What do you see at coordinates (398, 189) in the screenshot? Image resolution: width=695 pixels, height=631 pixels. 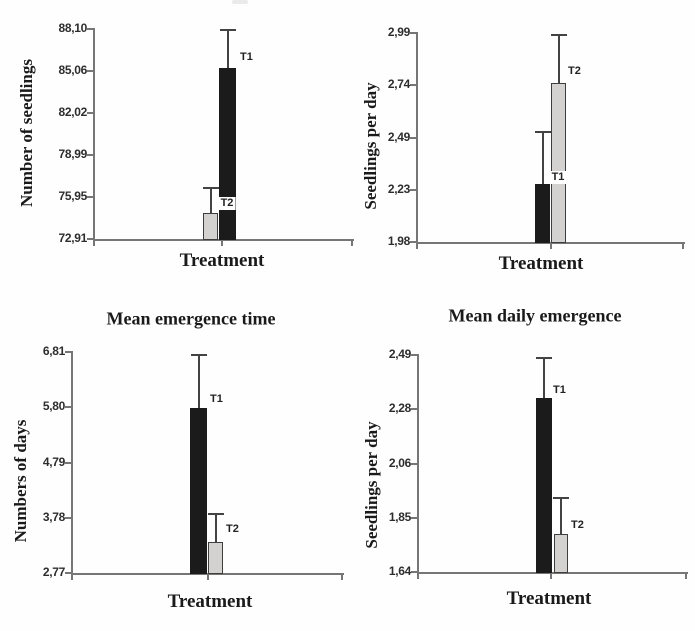 I see `y-axis-tick-label: 2,23` at bounding box center [398, 189].